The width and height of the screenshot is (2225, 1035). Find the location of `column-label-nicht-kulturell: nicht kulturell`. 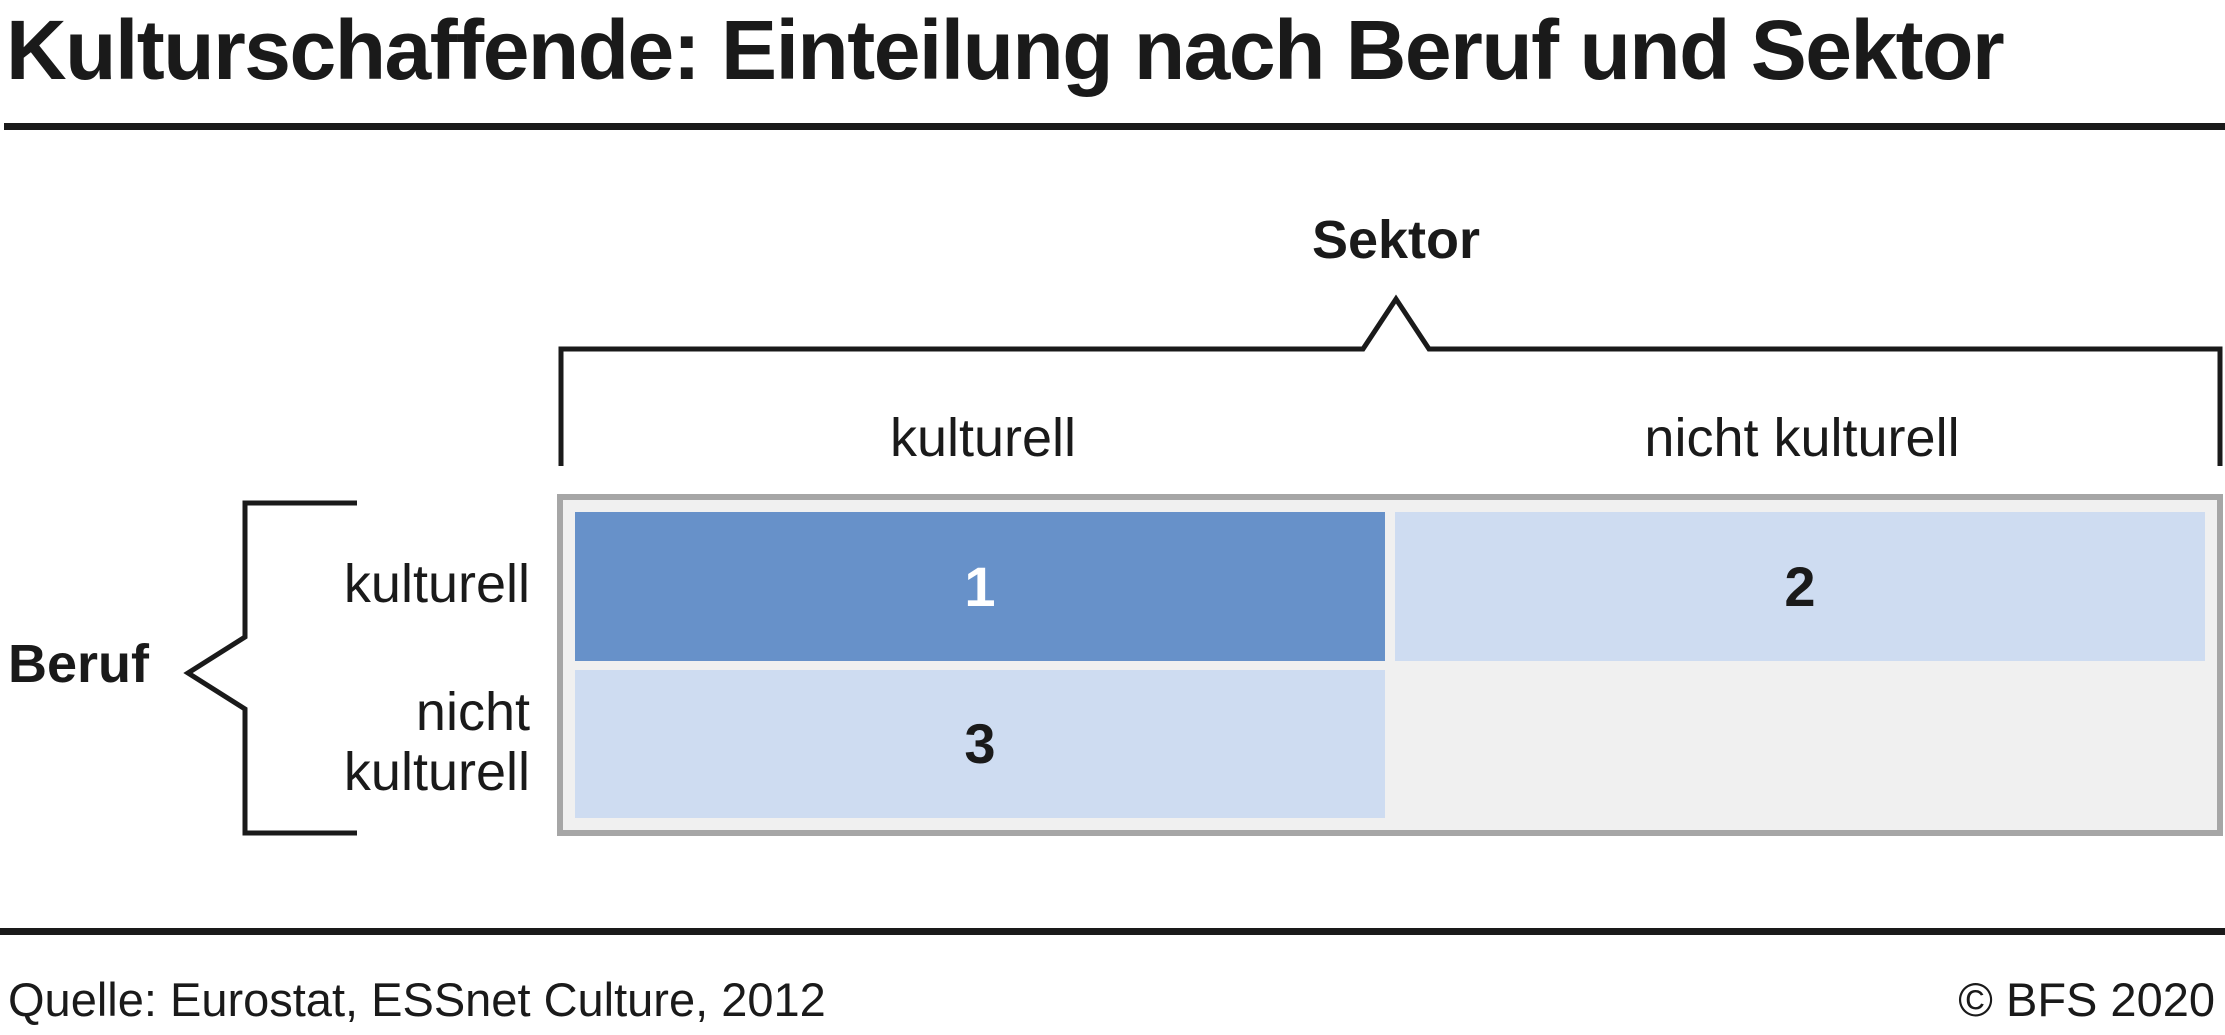

column-label-nicht-kulturell: nicht kulturell is located at coordinates (1802, 438).